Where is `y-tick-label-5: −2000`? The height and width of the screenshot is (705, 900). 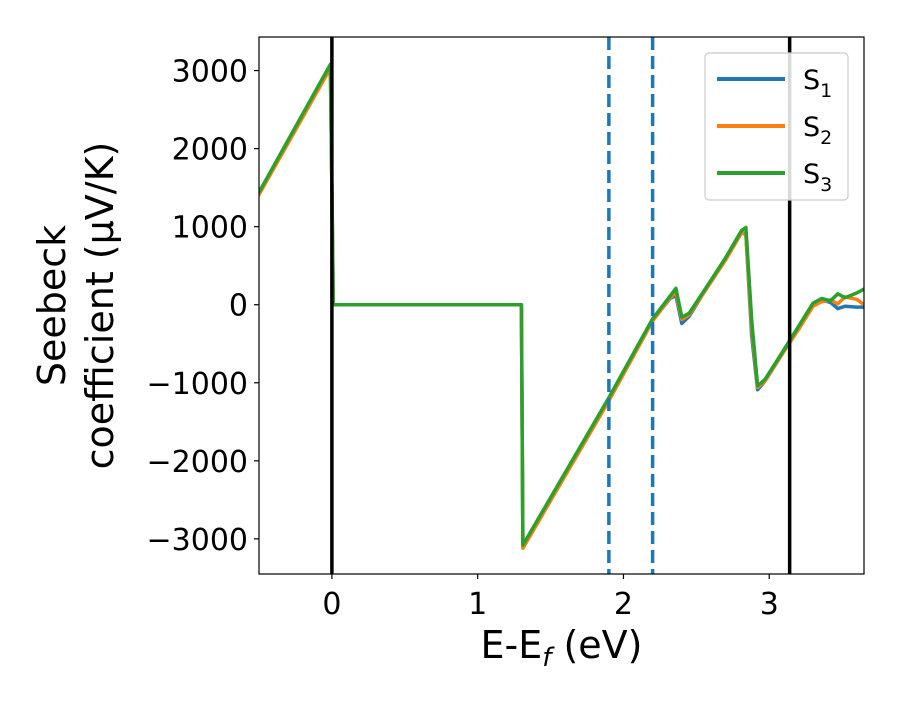 y-tick-label-5: −2000 is located at coordinates (197, 462).